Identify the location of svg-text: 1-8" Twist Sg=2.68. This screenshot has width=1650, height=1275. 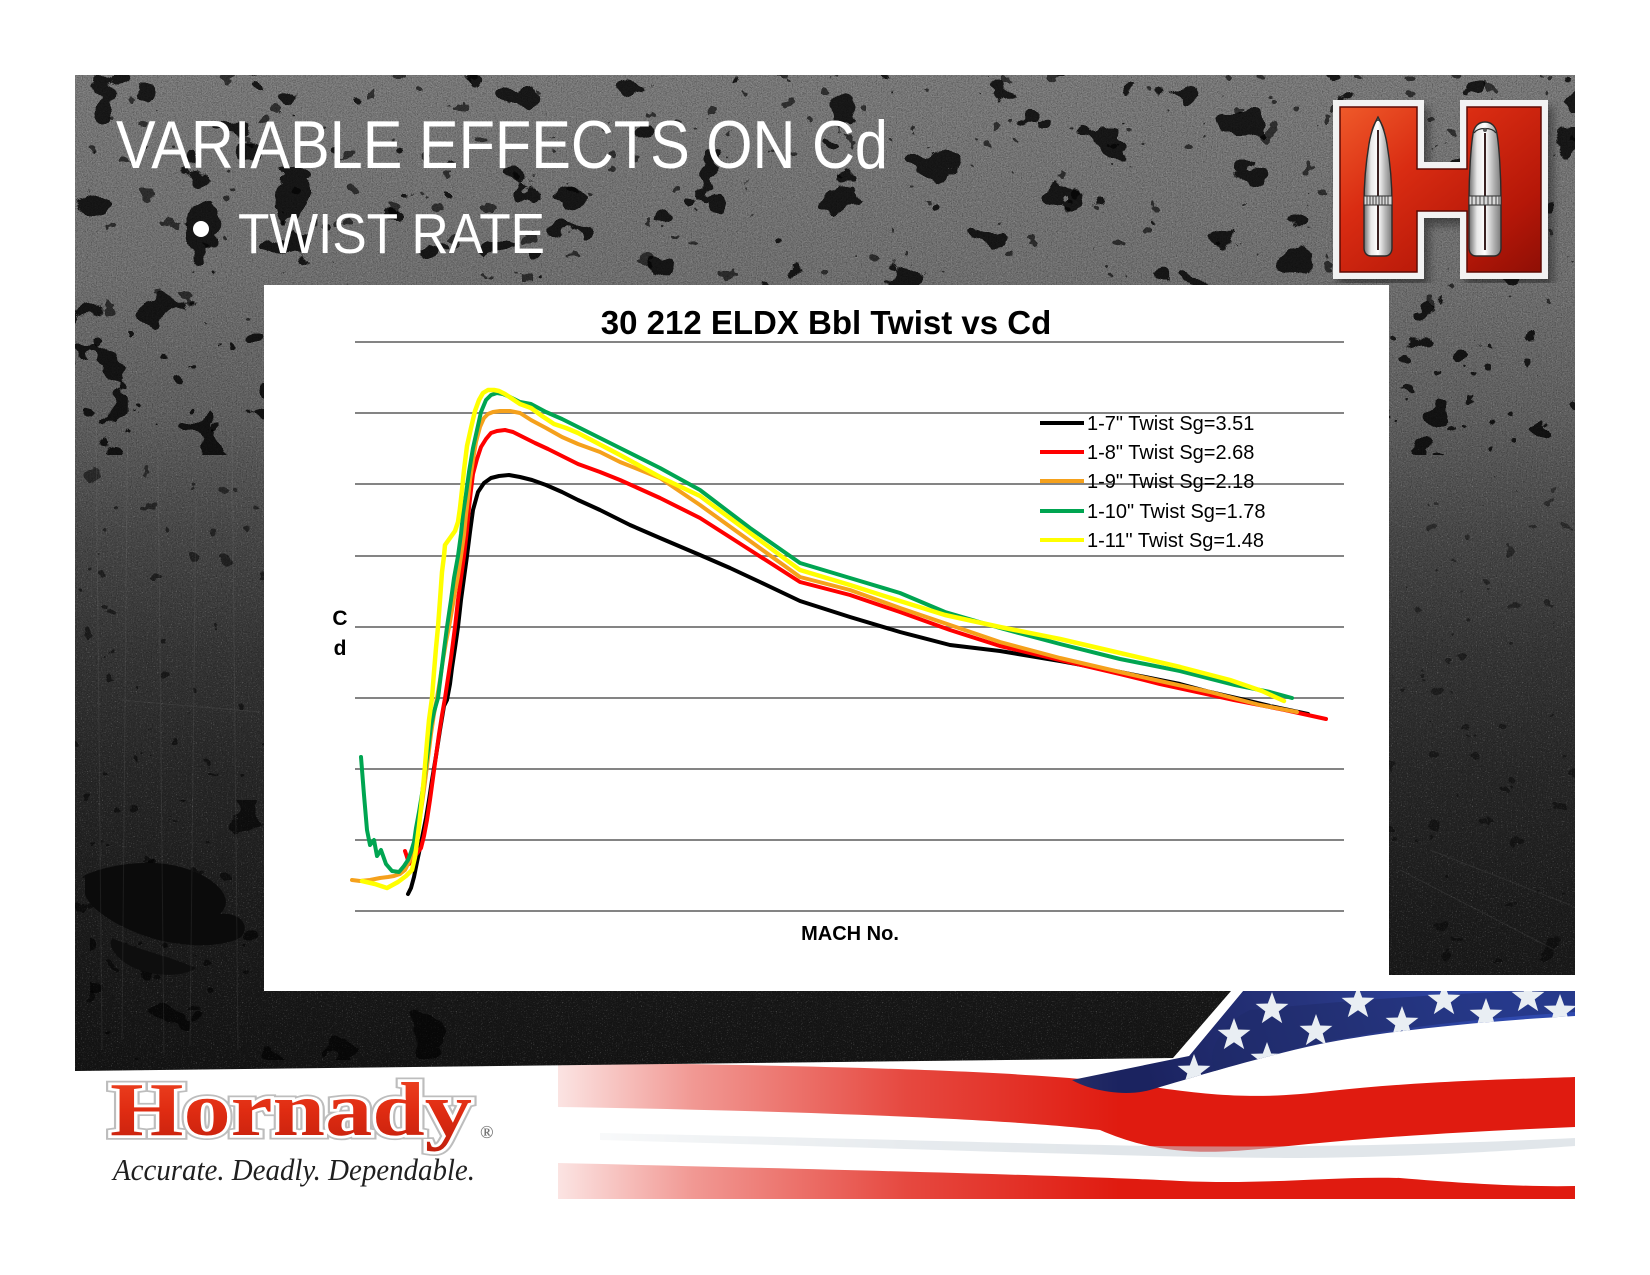
(1170, 453).